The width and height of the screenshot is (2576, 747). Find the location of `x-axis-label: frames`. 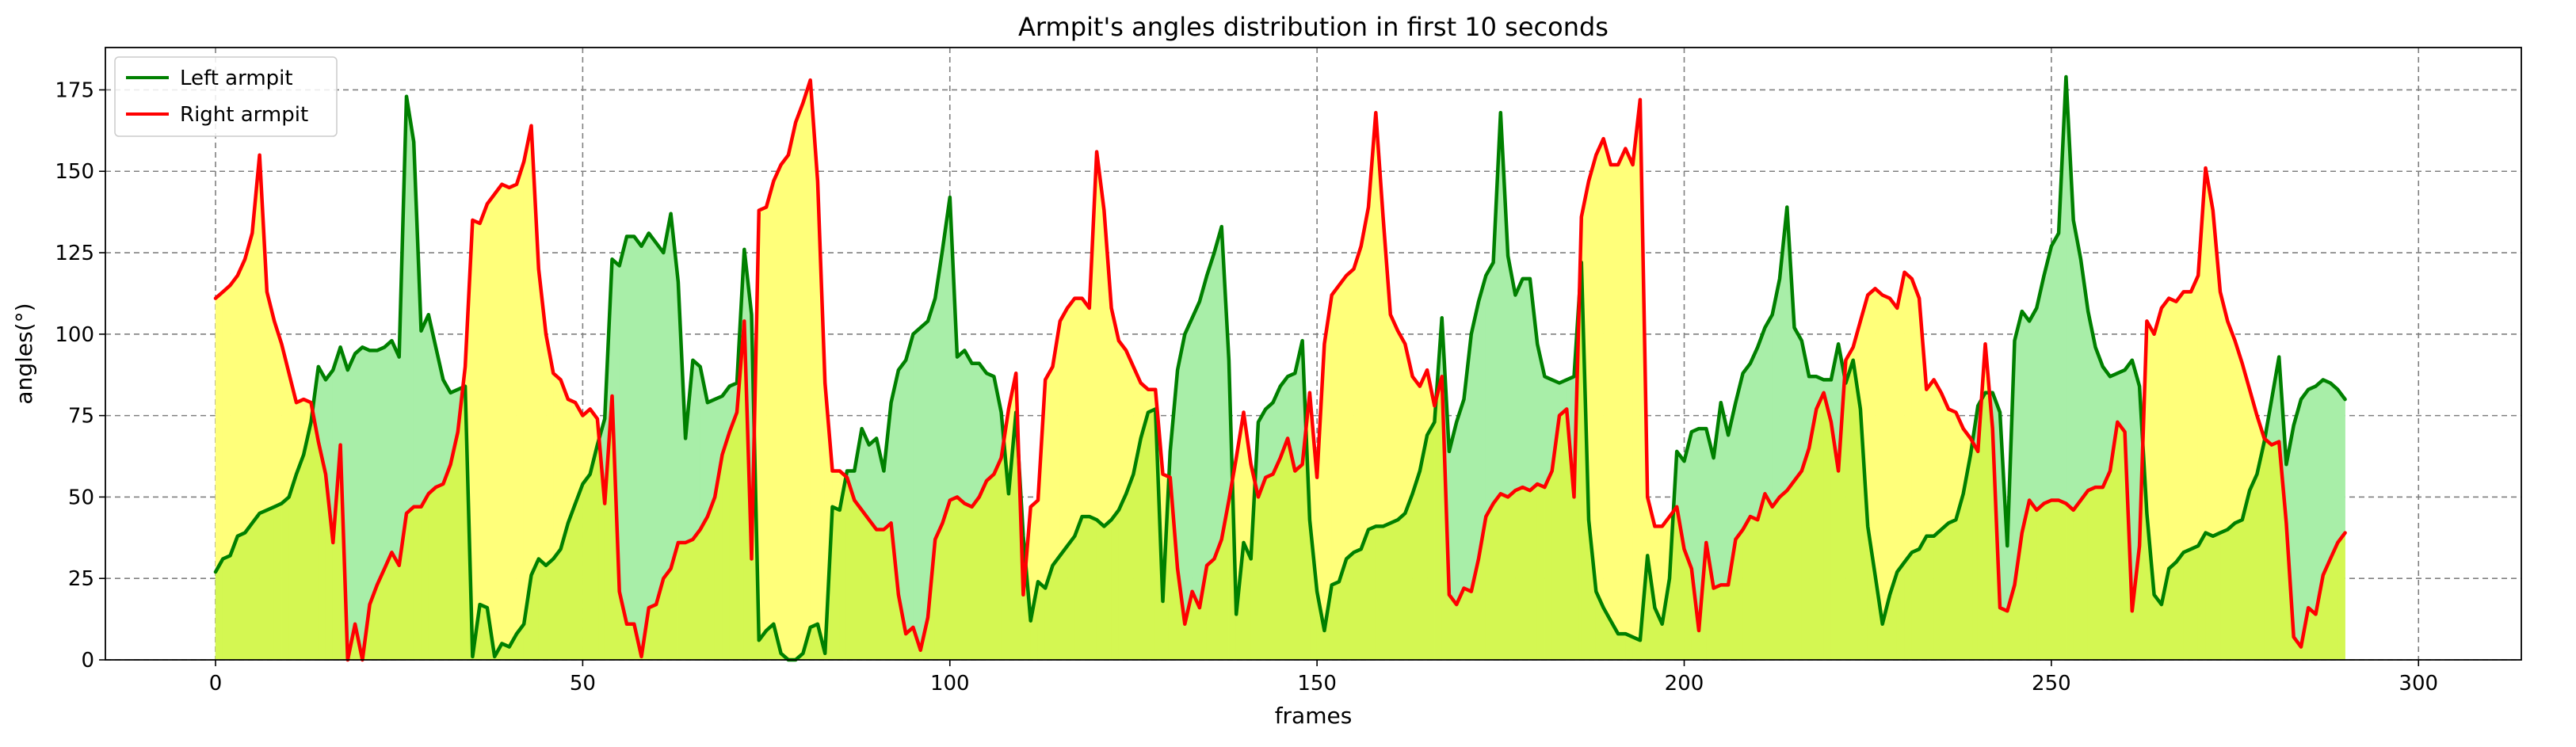

x-axis-label: frames is located at coordinates (1314, 716).